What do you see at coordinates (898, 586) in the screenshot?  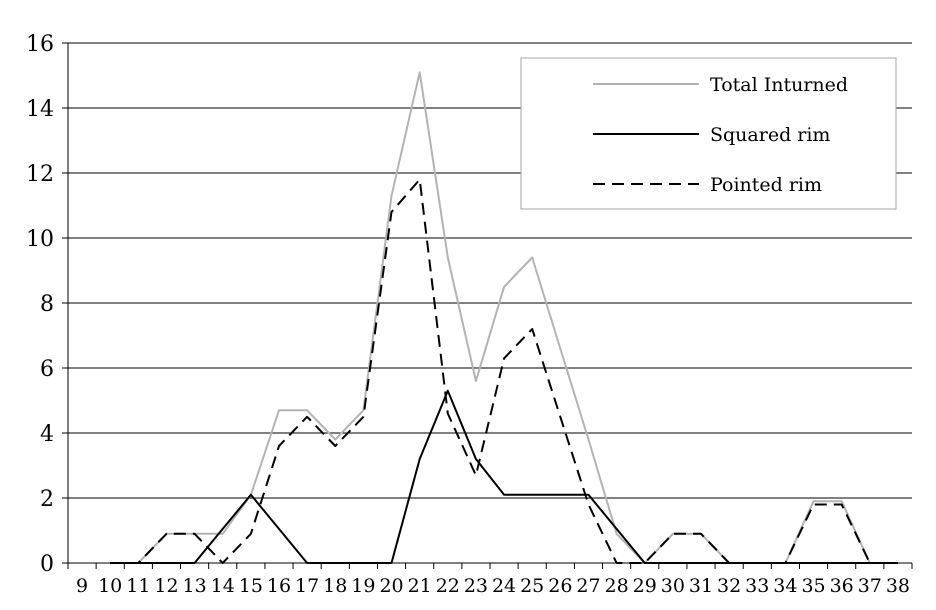 I see `x-tick-label: 38` at bounding box center [898, 586].